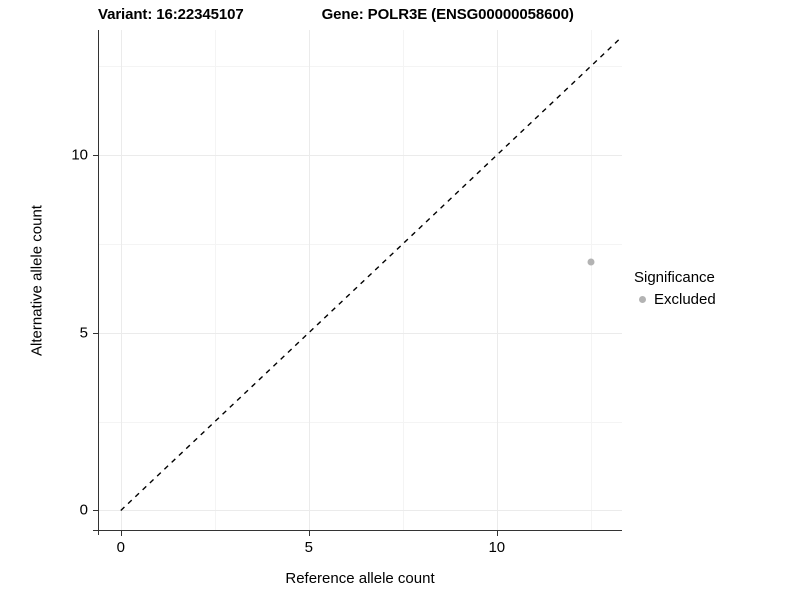 The width and height of the screenshot is (800, 600). I want to click on legend-item-label: Excluded, so click(685, 299).